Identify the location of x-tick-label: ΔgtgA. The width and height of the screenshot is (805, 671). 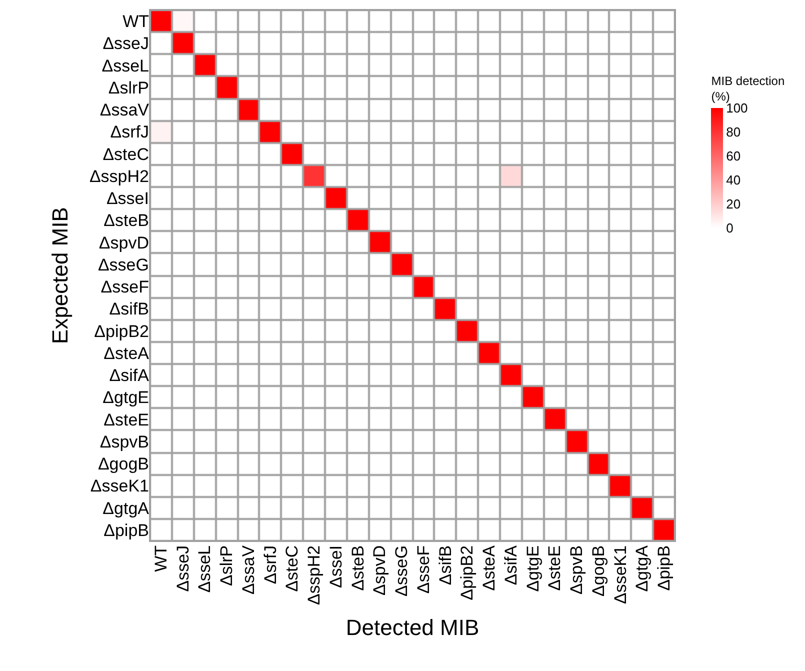
(642, 568).